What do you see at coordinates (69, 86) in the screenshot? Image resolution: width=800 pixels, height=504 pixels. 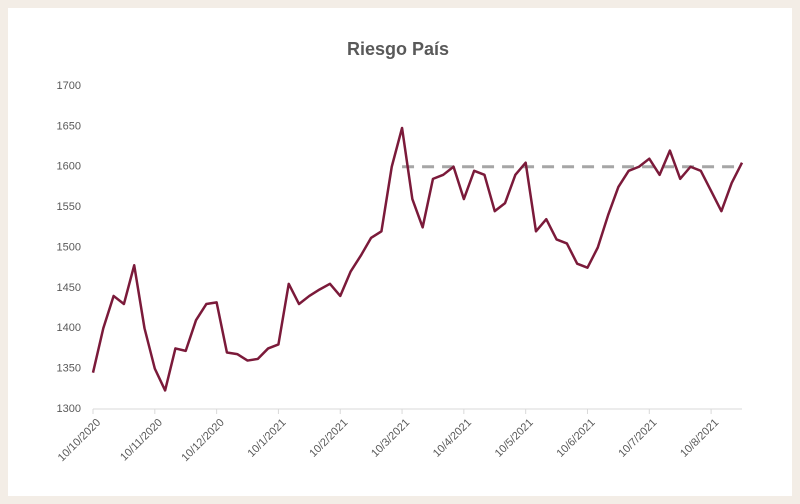 I see `y-tick-label: 1700` at bounding box center [69, 86].